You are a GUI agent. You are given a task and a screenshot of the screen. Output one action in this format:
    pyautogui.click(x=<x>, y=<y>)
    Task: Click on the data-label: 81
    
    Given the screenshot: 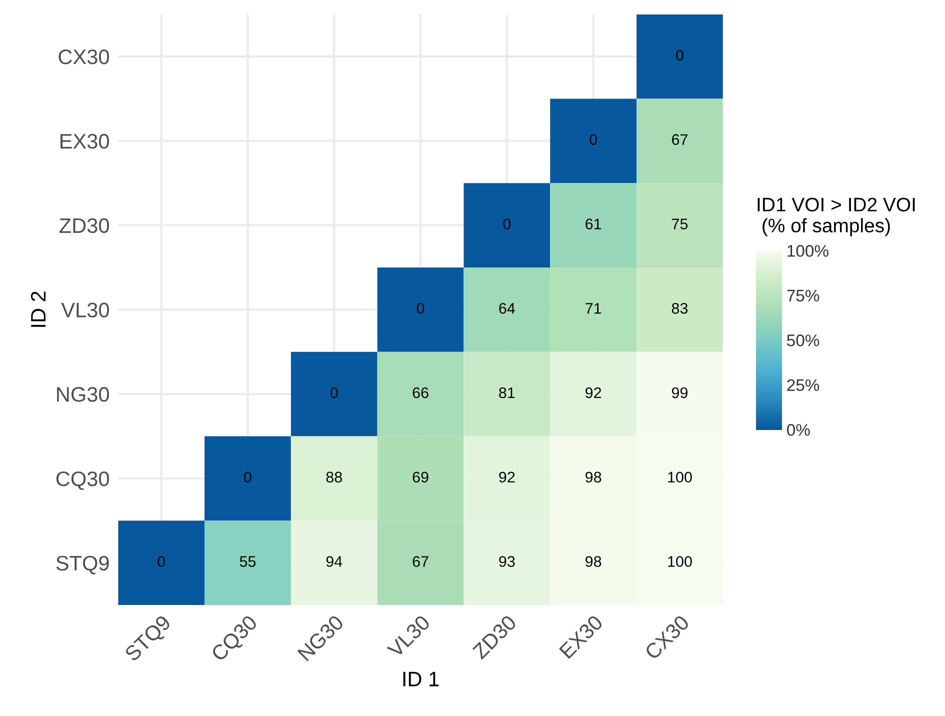 What is the action you would take?
    pyautogui.click(x=507, y=392)
    